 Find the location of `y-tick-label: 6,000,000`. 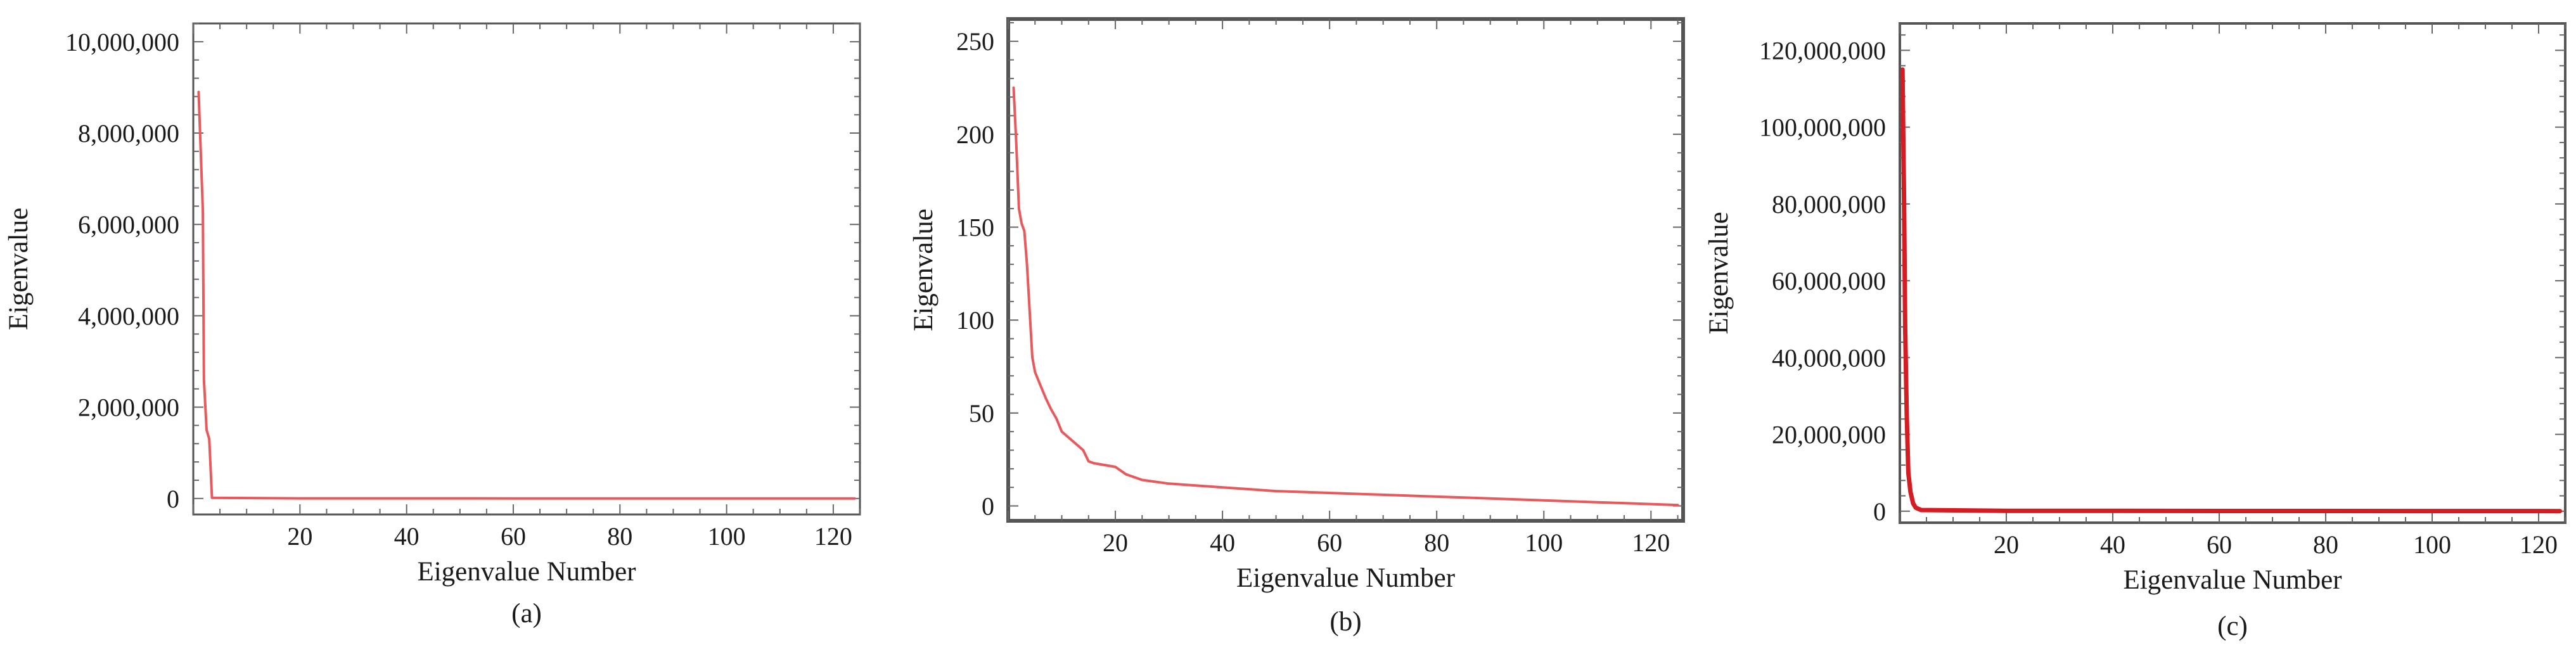

y-tick-label: 6,000,000 is located at coordinates (128, 224).